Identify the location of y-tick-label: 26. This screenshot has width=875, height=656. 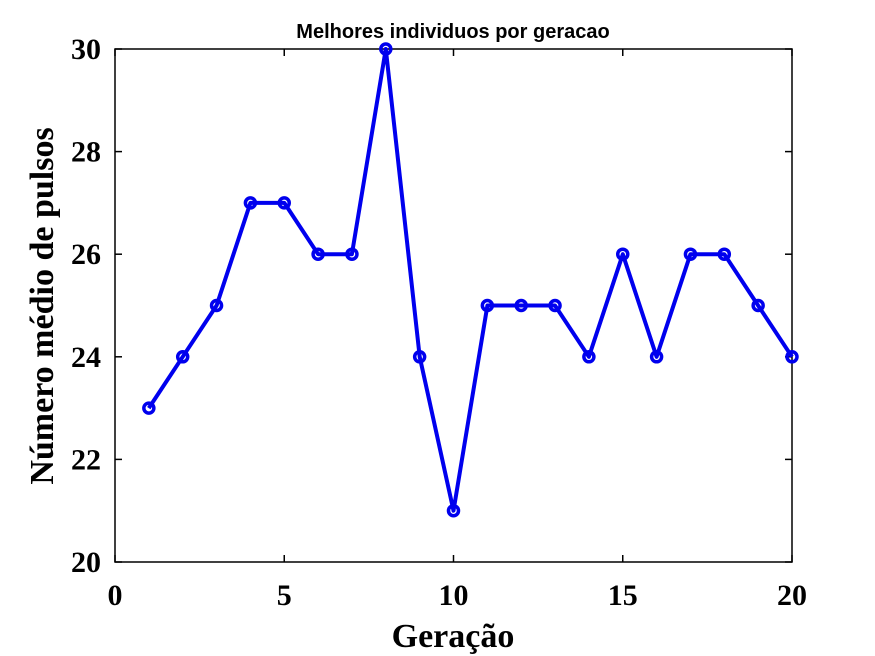
(86, 254).